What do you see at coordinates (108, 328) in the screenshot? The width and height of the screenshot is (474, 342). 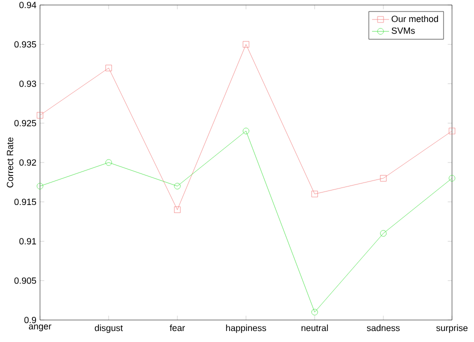 I see `x-tick-label: disgust` at bounding box center [108, 328].